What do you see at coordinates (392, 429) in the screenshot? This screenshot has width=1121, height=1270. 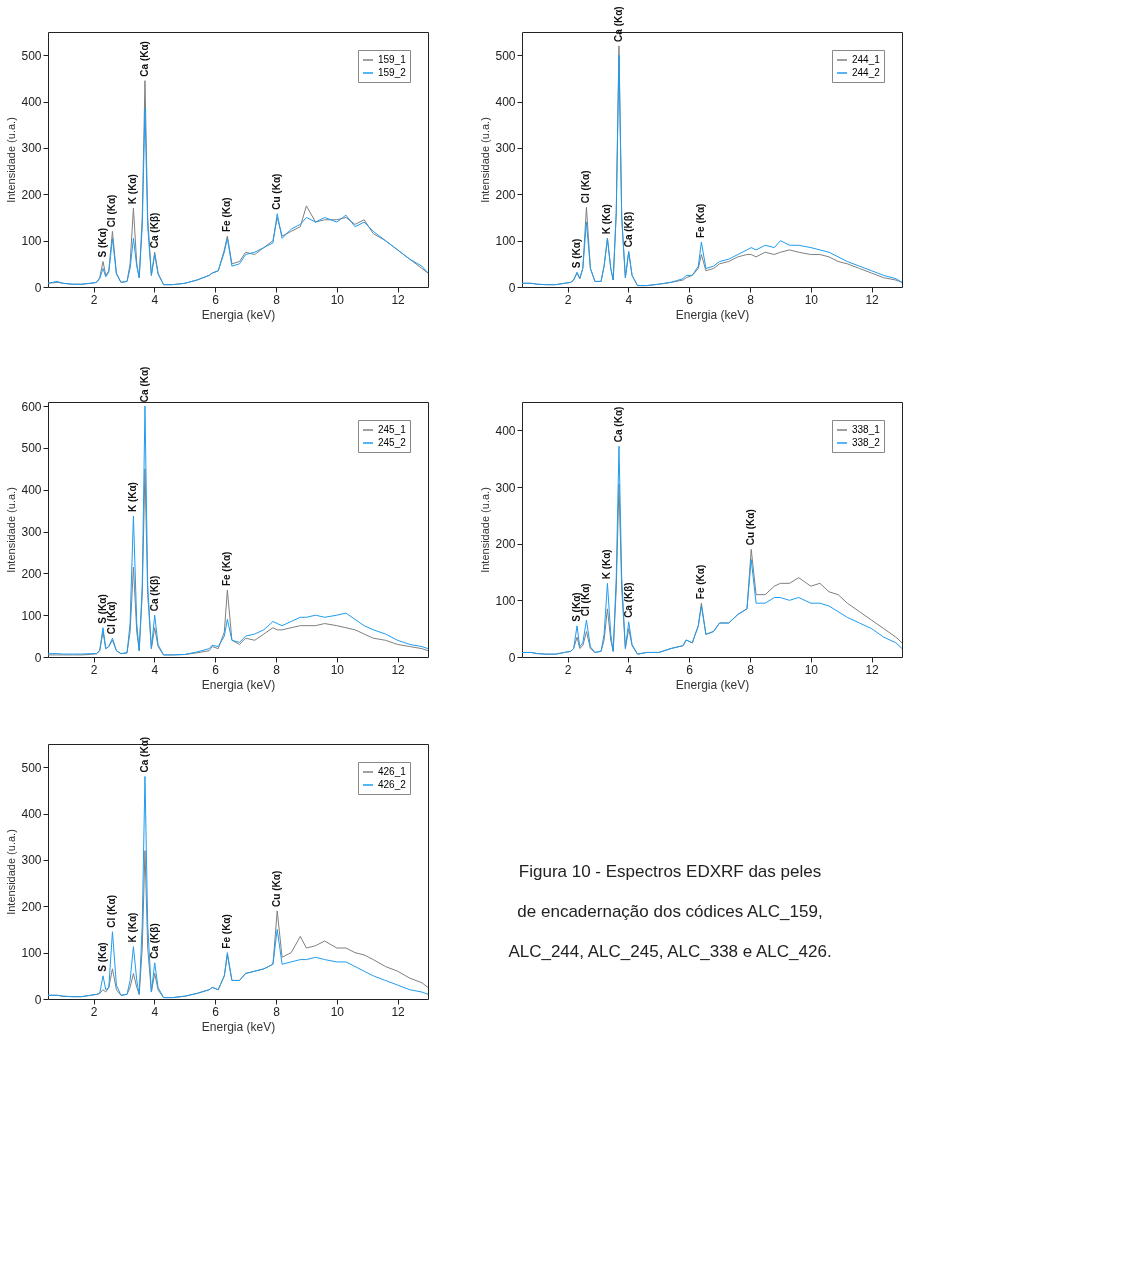 I see `legend-label: 245_1` at bounding box center [392, 429].